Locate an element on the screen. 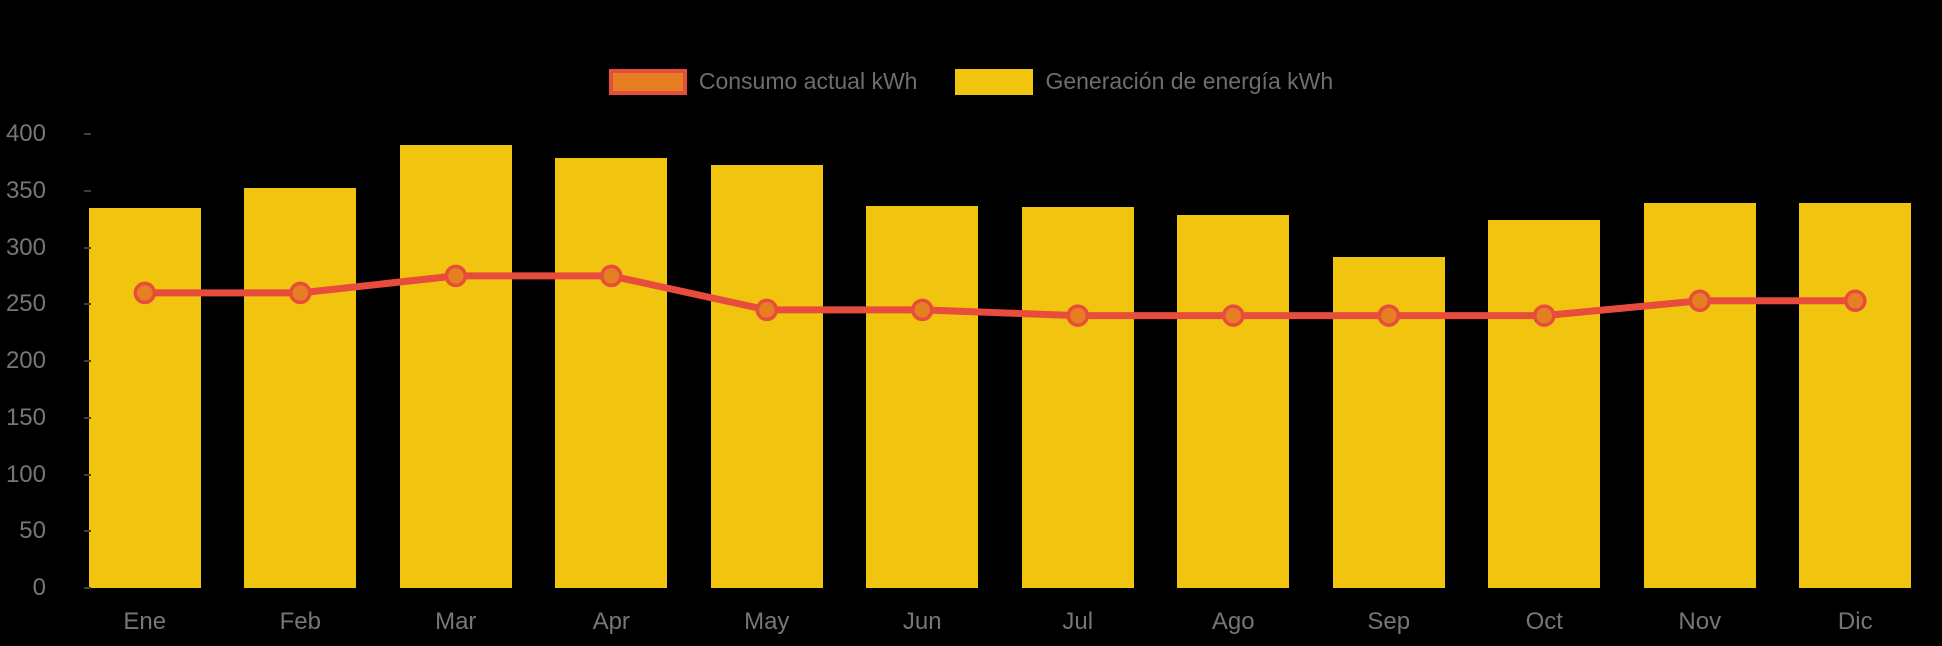 The height and width of the screenshot is (646, 1942). x-tick-label-oct: Oct is located at coordinates (1544, 621).